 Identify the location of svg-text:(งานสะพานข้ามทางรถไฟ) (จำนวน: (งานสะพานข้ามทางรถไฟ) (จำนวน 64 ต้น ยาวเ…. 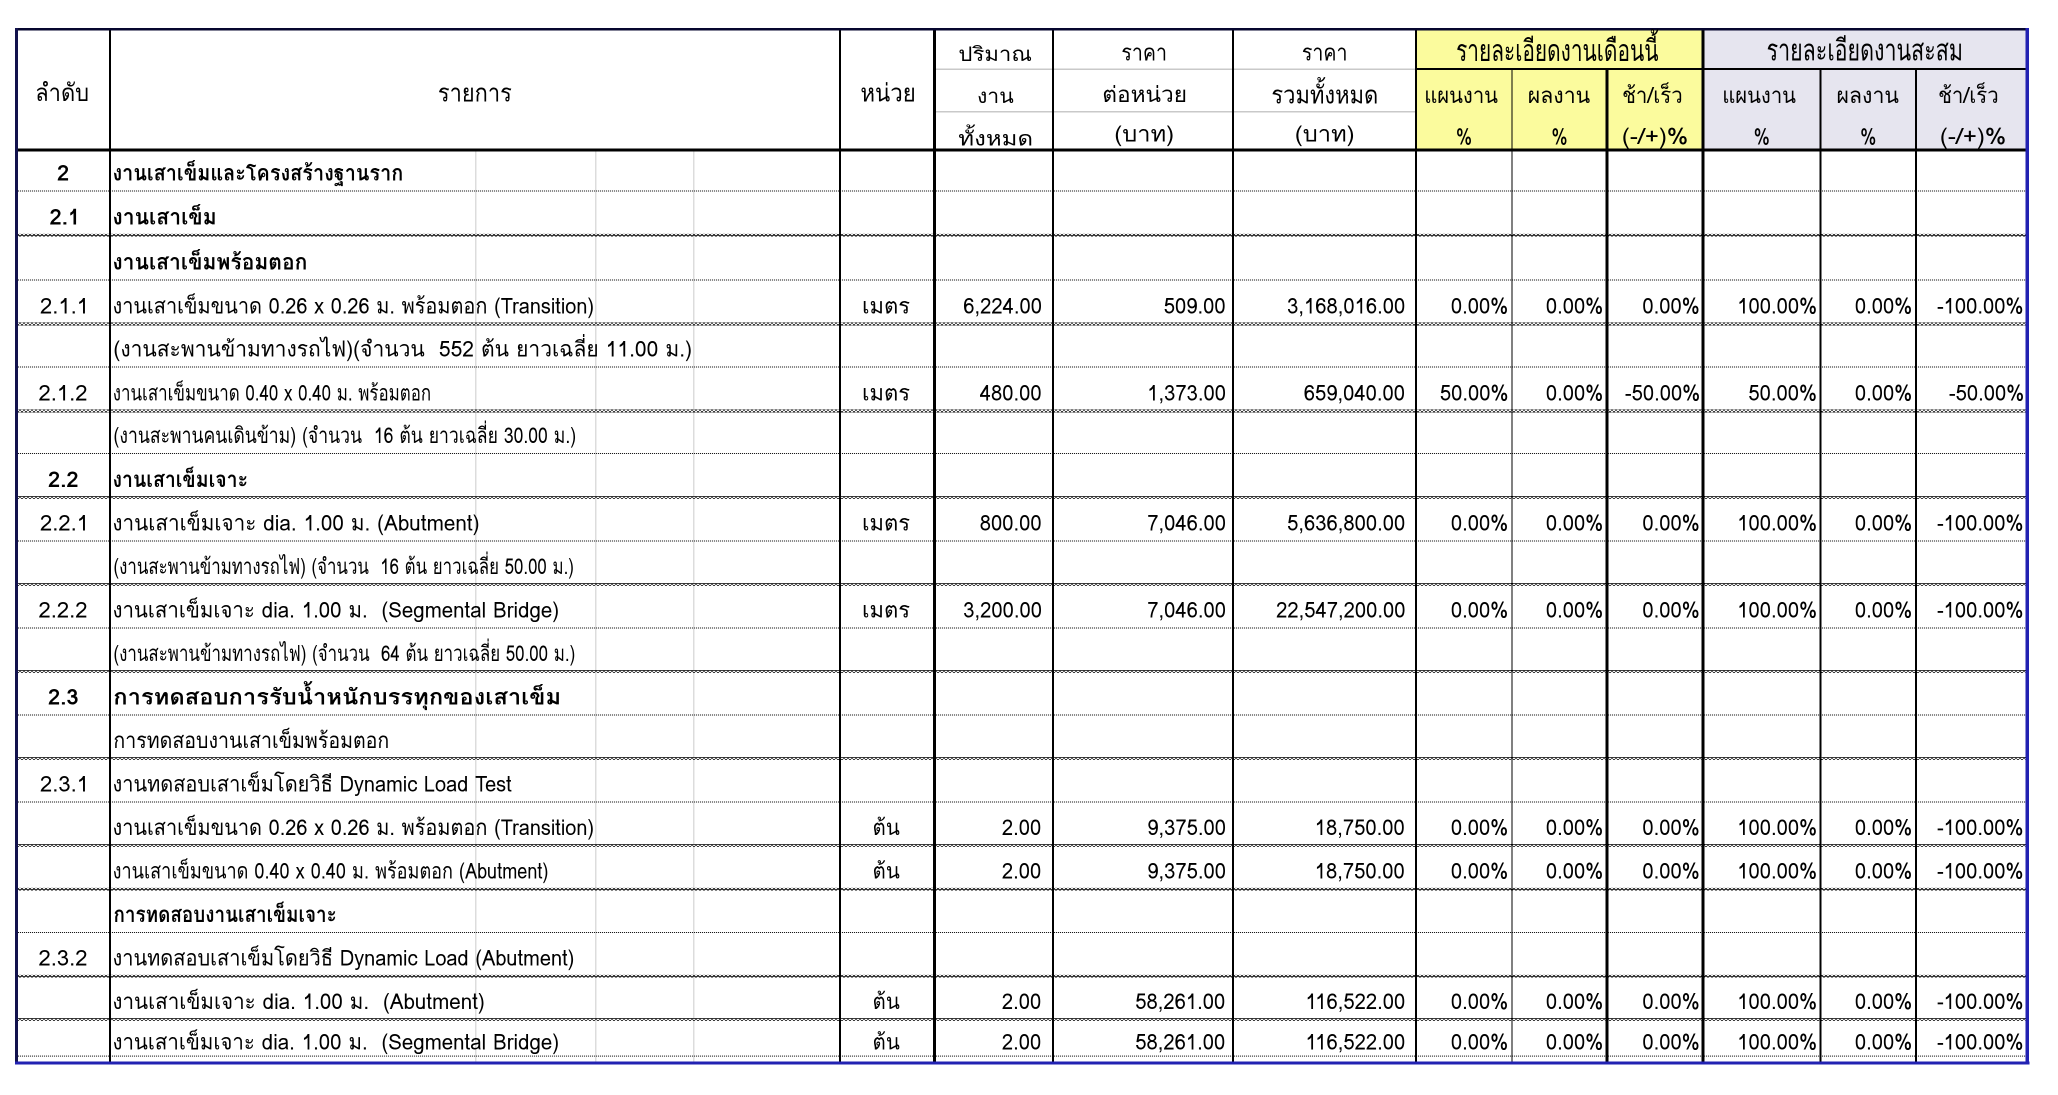
(345, 653).